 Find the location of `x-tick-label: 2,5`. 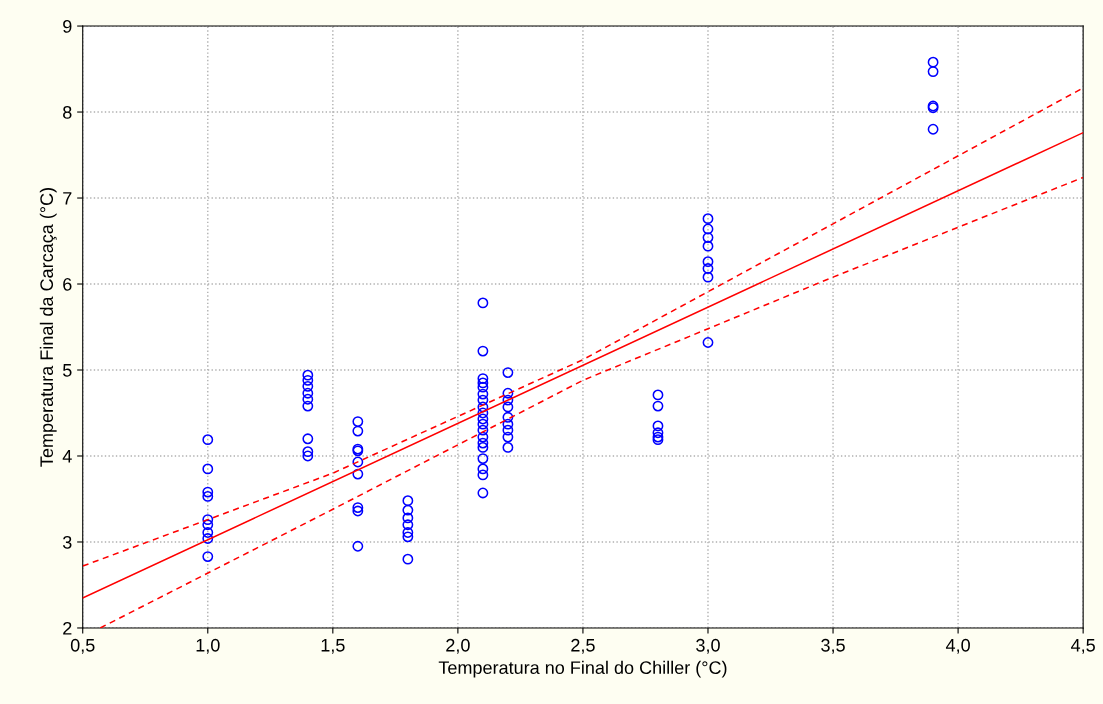

x-tick-label: 2,5 is located at coordinates (583, 646).